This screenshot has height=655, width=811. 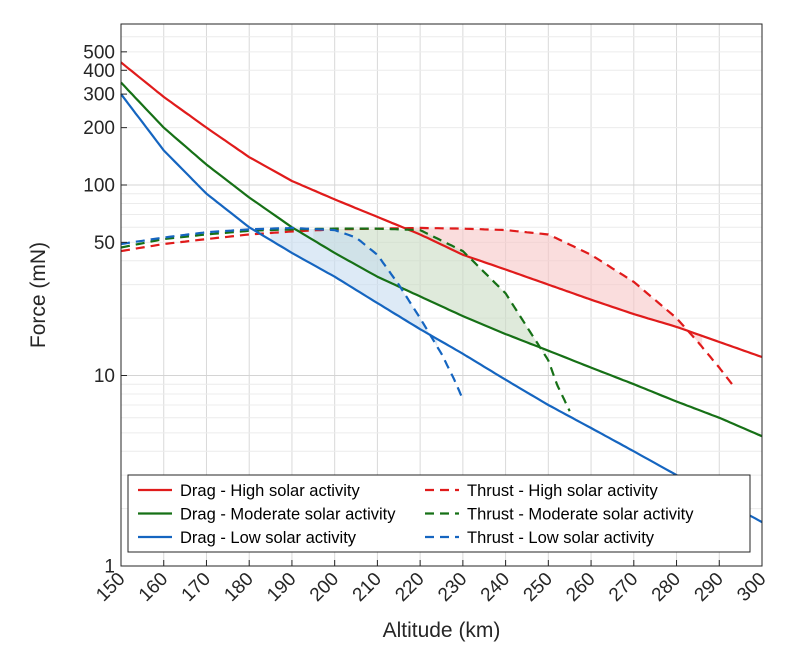 I want to click on y-tick-label: 200, so click(x=99, y=128).